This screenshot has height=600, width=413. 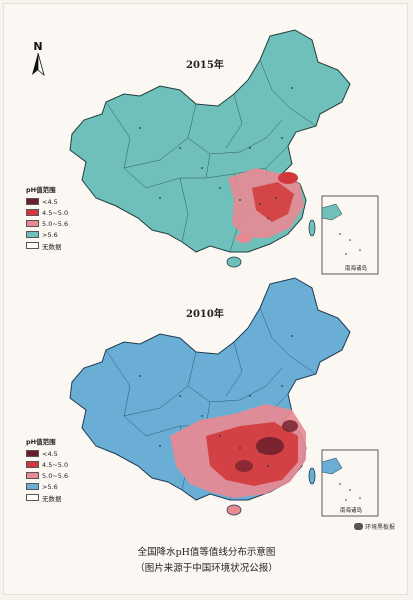 What do you see at coordinates (351, 511) in the screenshot?
I see `inset-label-2010: 南海诸岛` at bounding box center [351, 511].